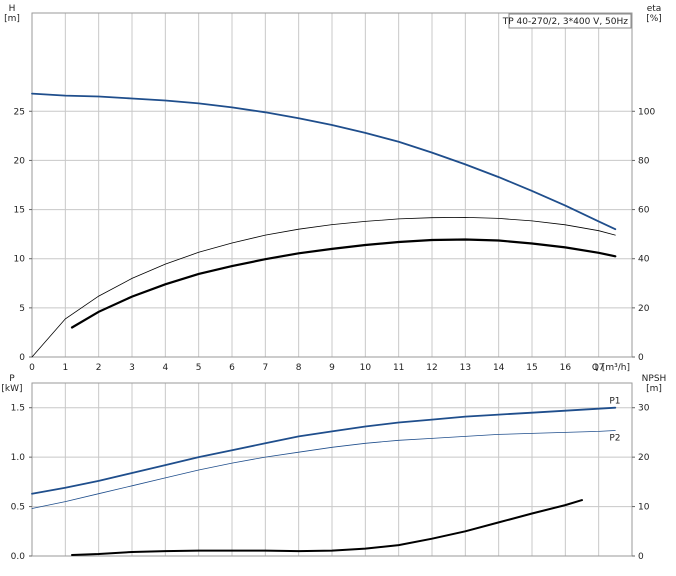 The height and width of the screenshot is (576, 676). Describe the element at coordinates (644, 260) in the screenshot. I see `y-right-tick-label: 40` at that location.